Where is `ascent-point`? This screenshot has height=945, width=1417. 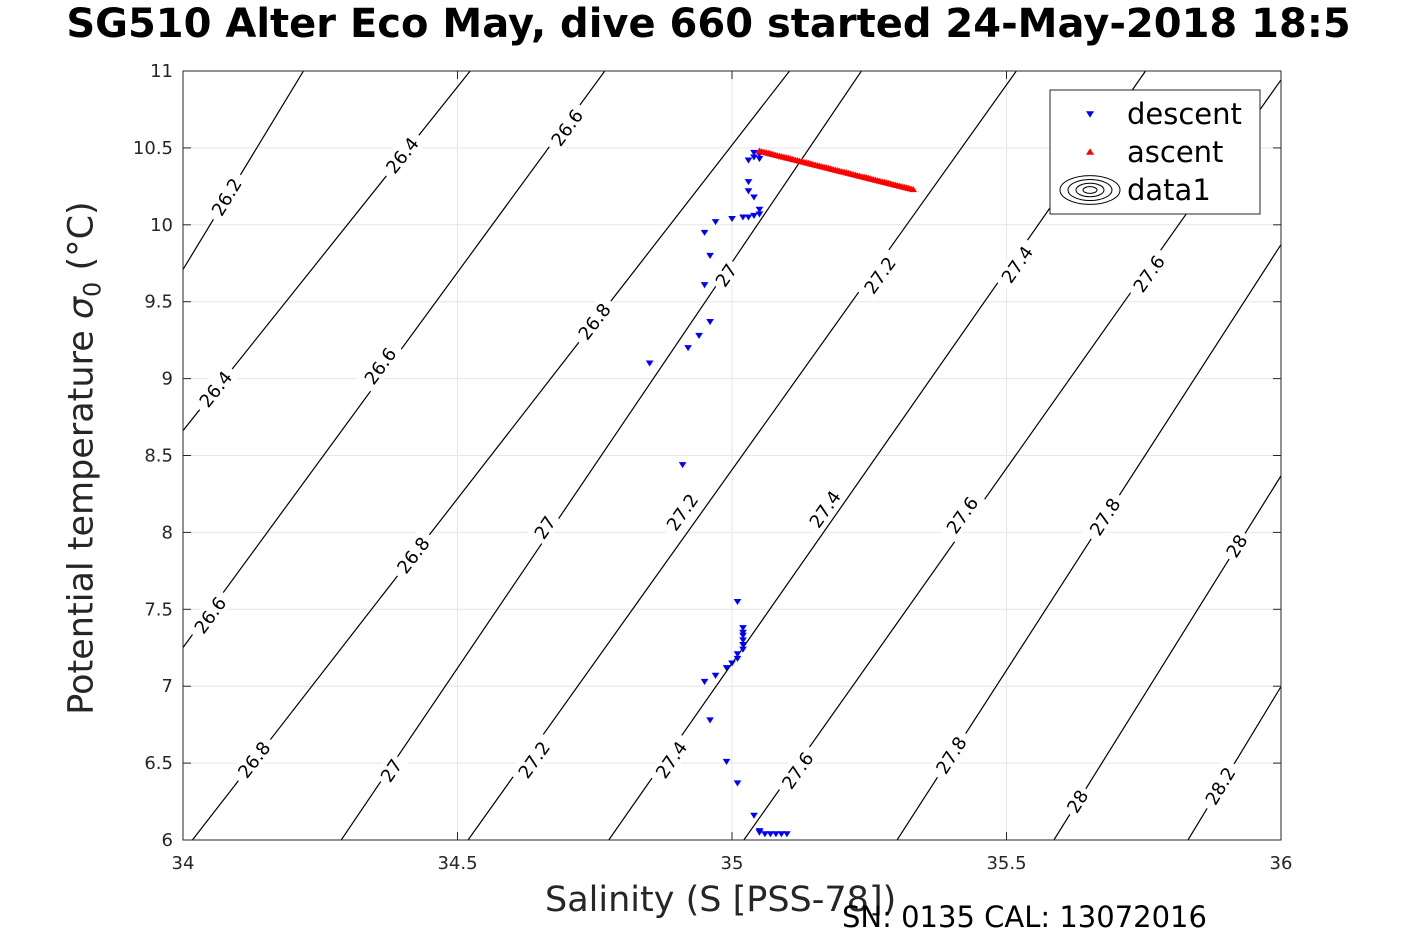
ascent-point is located at coordinates (913, 189).